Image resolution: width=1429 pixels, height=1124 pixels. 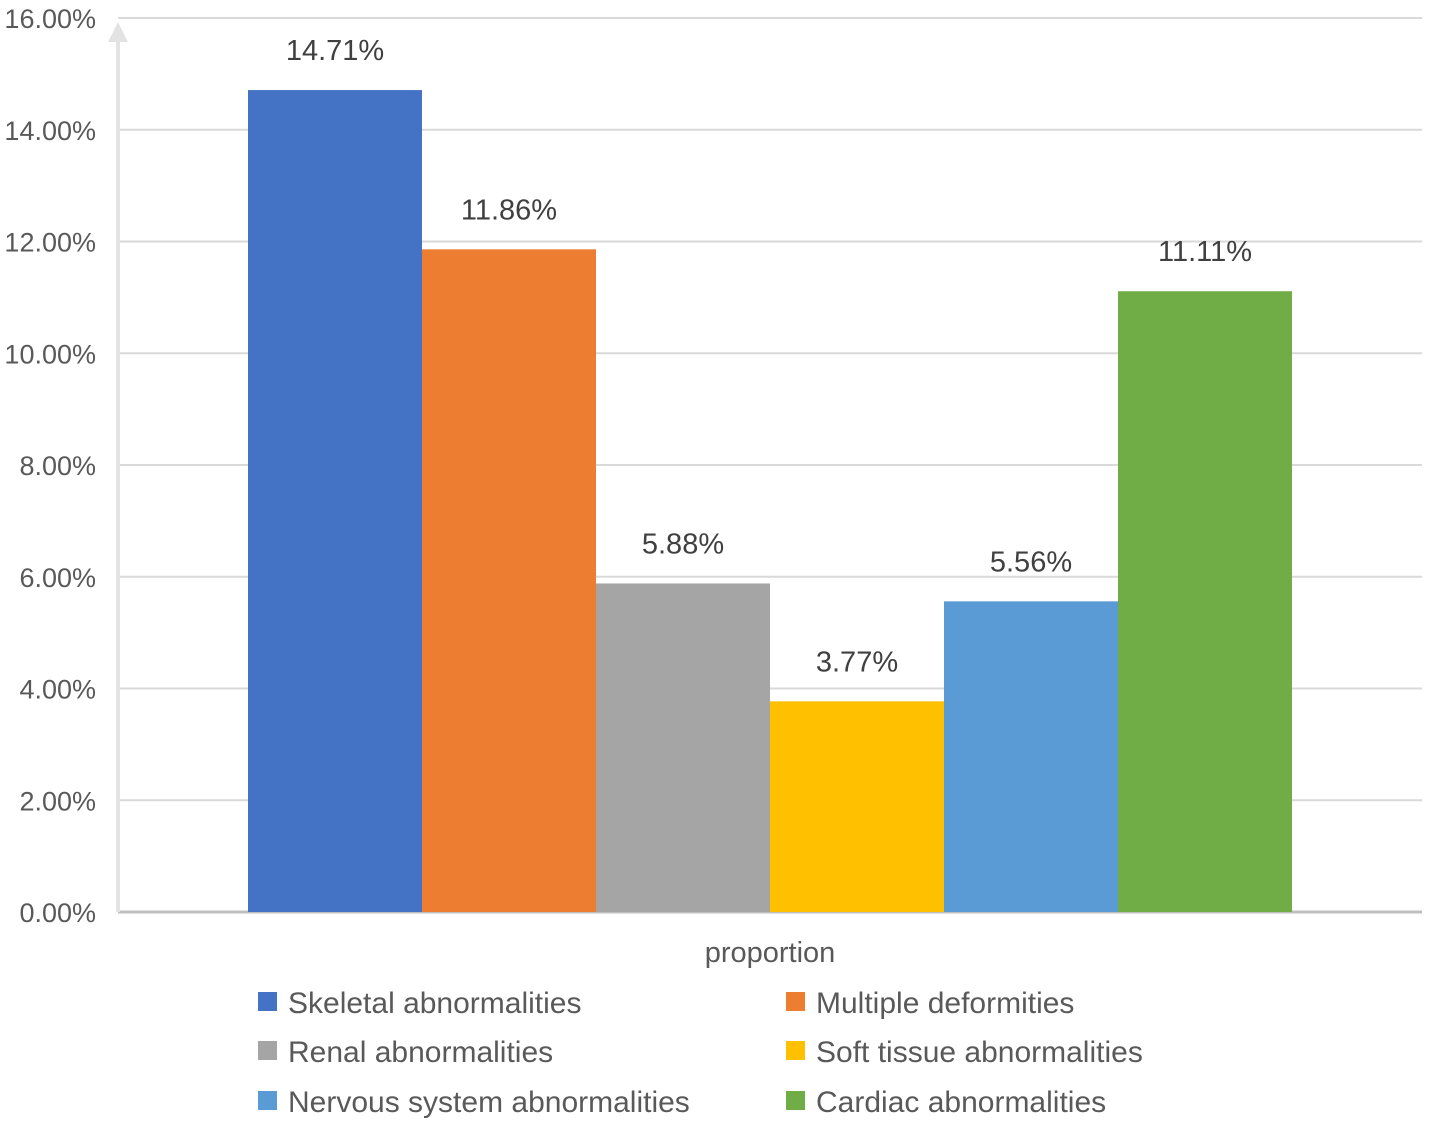 What do you see at coordinates (50, 131) in the screenshot?
I see `y-tick-label: 14.00%` at bounding box center [50, 131].